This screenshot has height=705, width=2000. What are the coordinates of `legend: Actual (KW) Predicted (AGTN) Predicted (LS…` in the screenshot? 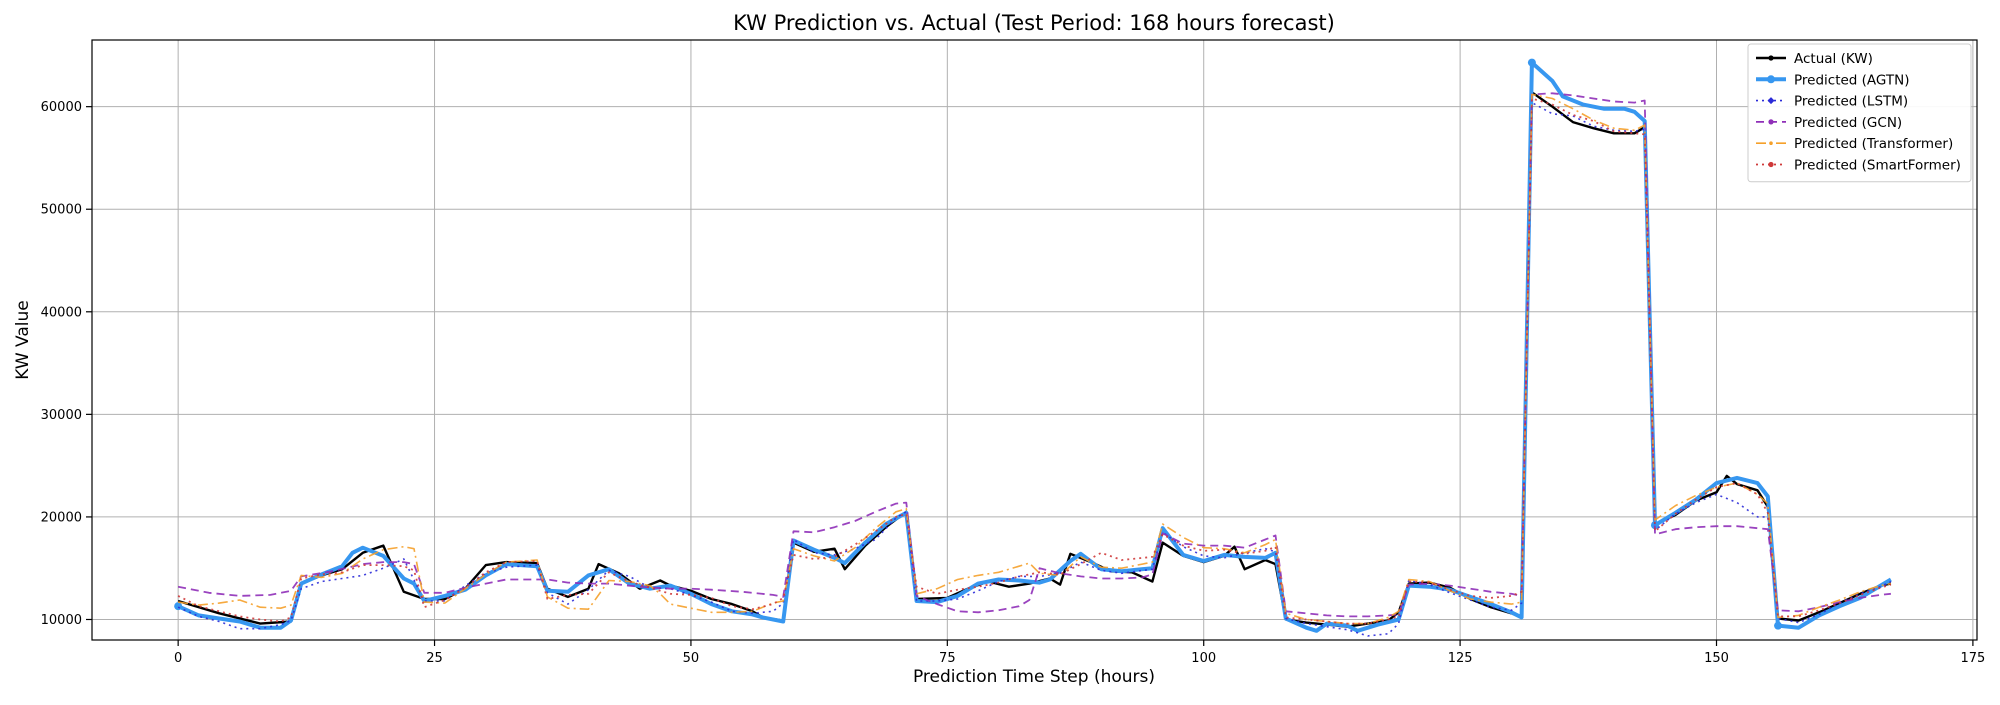 It's located at (1859, 113).